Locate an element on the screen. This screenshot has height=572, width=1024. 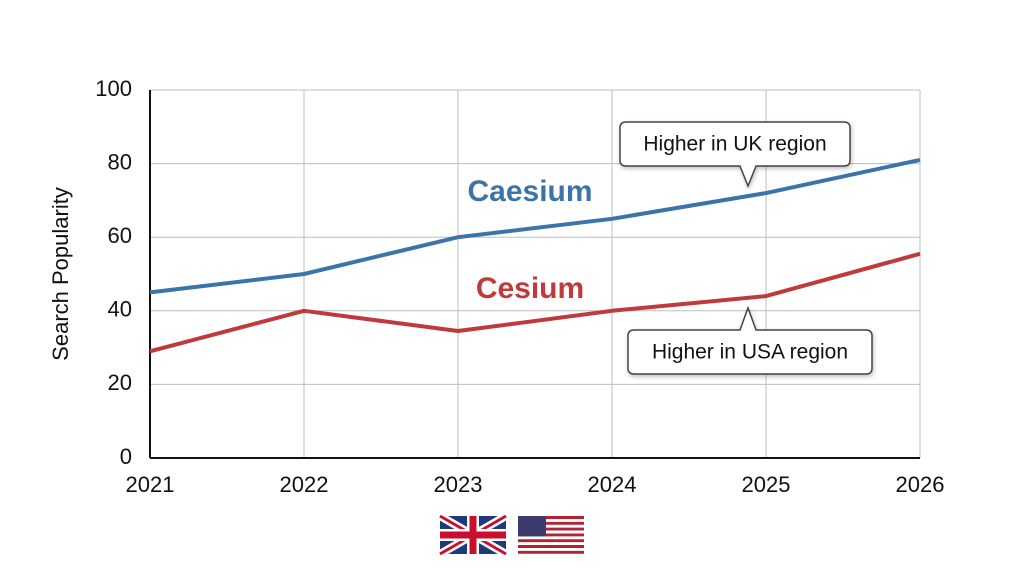
x-tick-label: 2024 is located at coordinates (612, 484).